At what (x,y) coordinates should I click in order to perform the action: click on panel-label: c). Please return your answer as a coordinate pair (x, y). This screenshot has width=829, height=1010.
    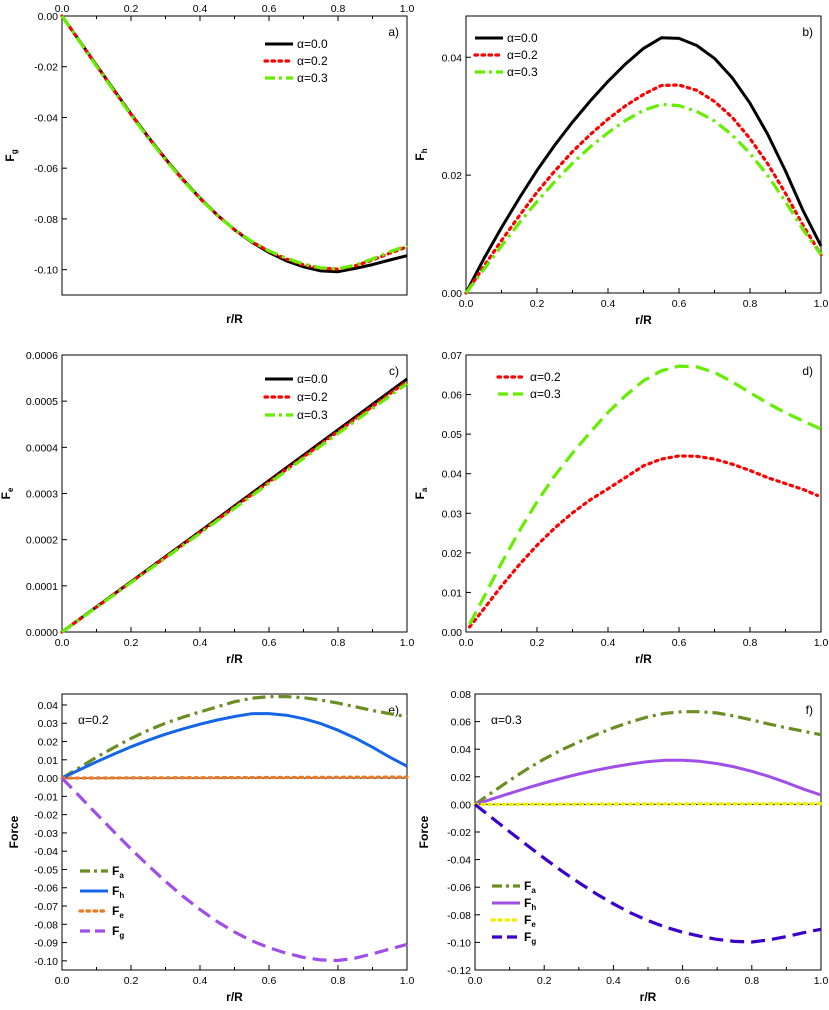
    Looking at the image, I should click on (394, 371).